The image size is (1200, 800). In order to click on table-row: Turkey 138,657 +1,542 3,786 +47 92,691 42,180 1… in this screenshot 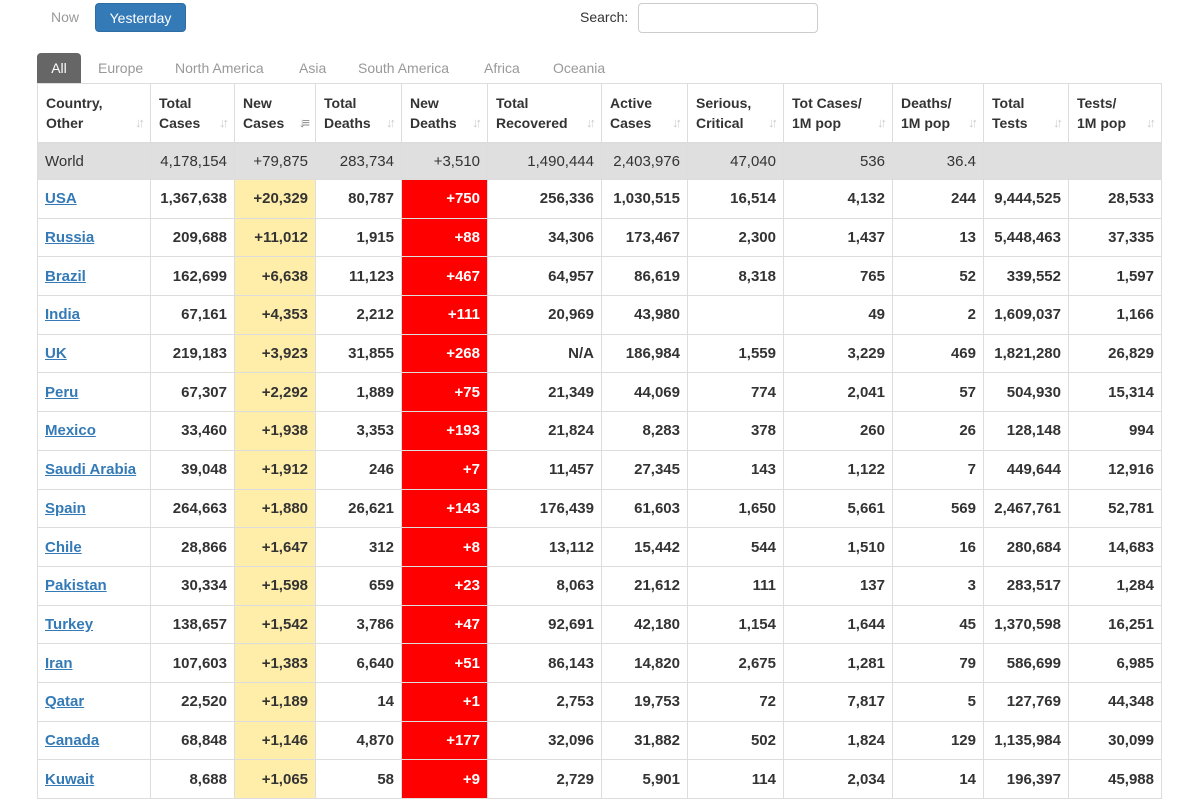, I will do `click(599, 624)`.